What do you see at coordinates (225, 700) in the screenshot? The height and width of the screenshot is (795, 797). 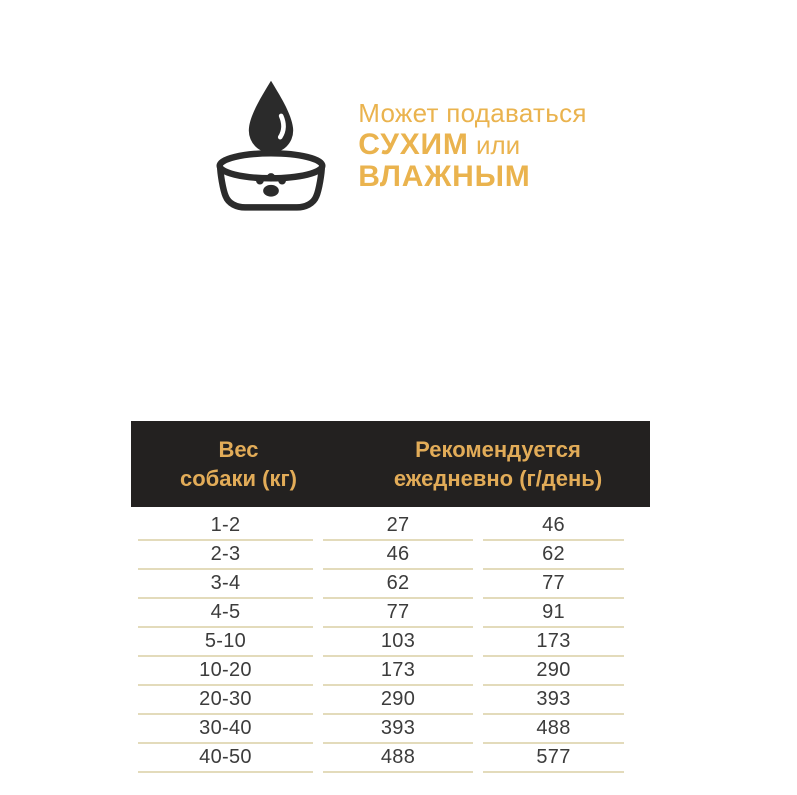 I see `weight-cell: 20-30` at bounding box center [225, 700].